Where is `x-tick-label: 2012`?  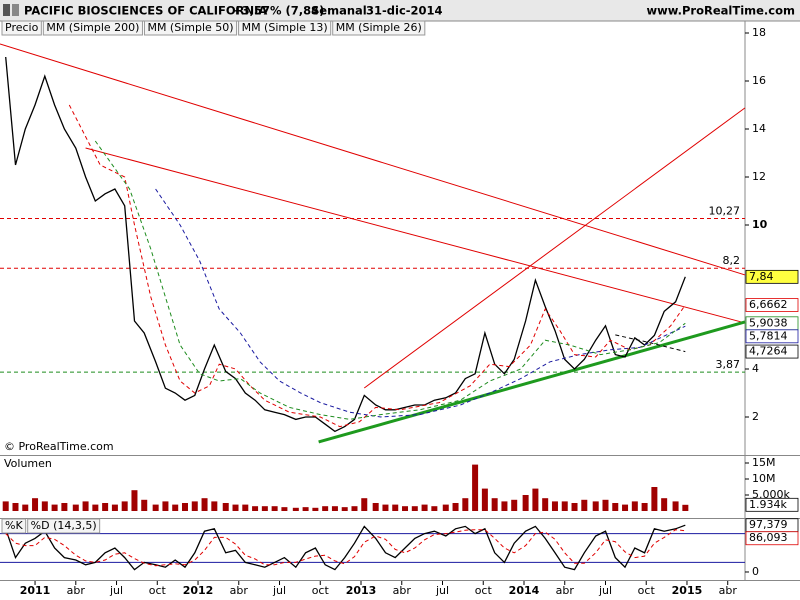
x-tick-label: 2012 is located at coordinates (198, 590).